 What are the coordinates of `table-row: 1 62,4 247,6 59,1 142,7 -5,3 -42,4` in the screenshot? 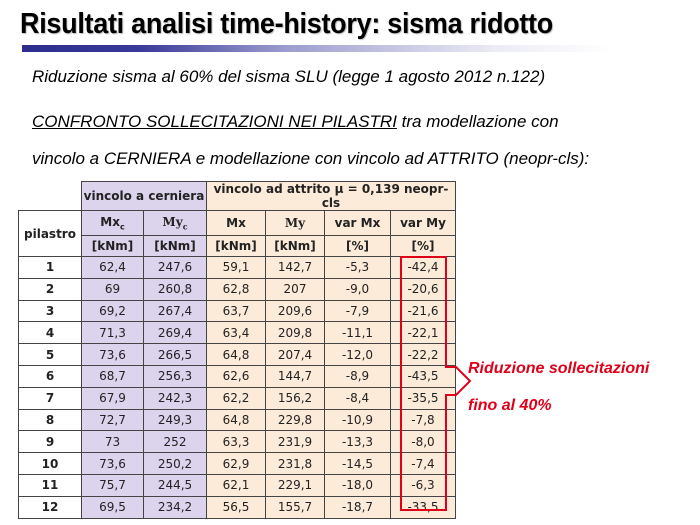 It's located at (237, 267).